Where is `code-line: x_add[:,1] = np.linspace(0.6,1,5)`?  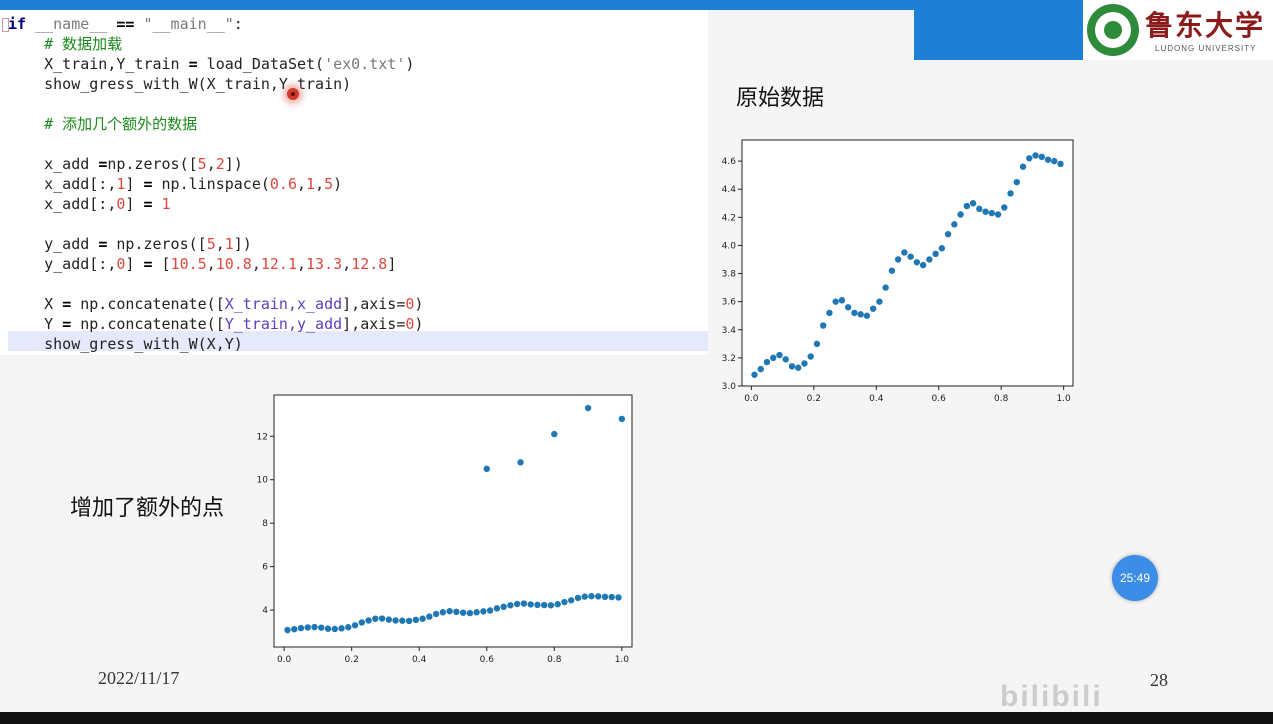 code-line: x_add[:,1] = np.linspace(0.6,1,5) is located at coordinates (175, 184).